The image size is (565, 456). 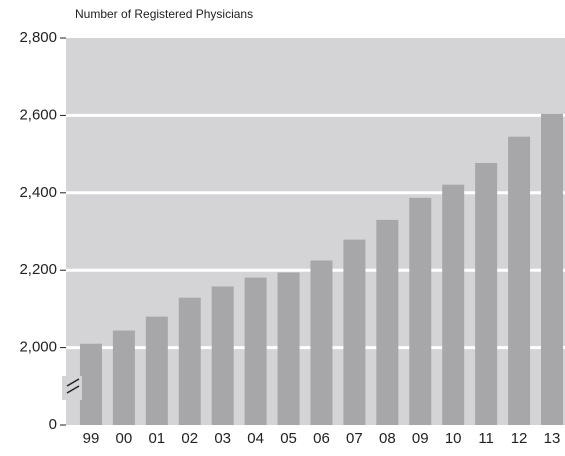 What do you see at coordinates (321, 438) in the screenshot?
I see `x-tick-label: 06` at bounding box center [321, 438].